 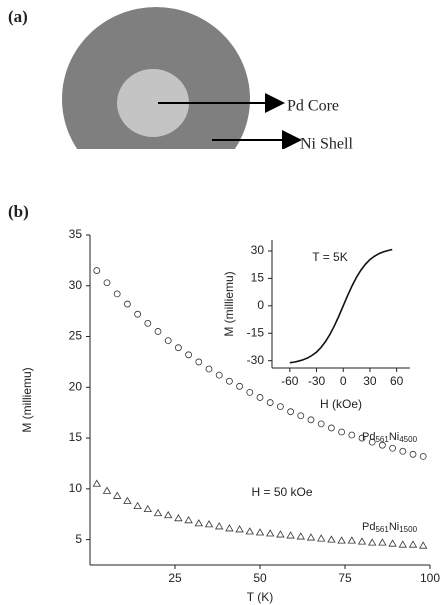 I want to click on data-line, so click(x=341, y=306).